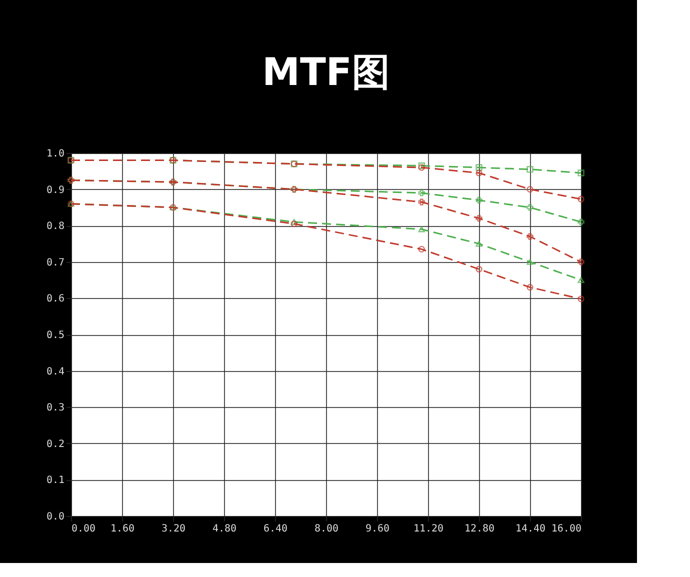  What do you see at coordinates (224, 529) in the screenshot?
I see `x-tick-label: 4.80` at bounding box center [224, 529].